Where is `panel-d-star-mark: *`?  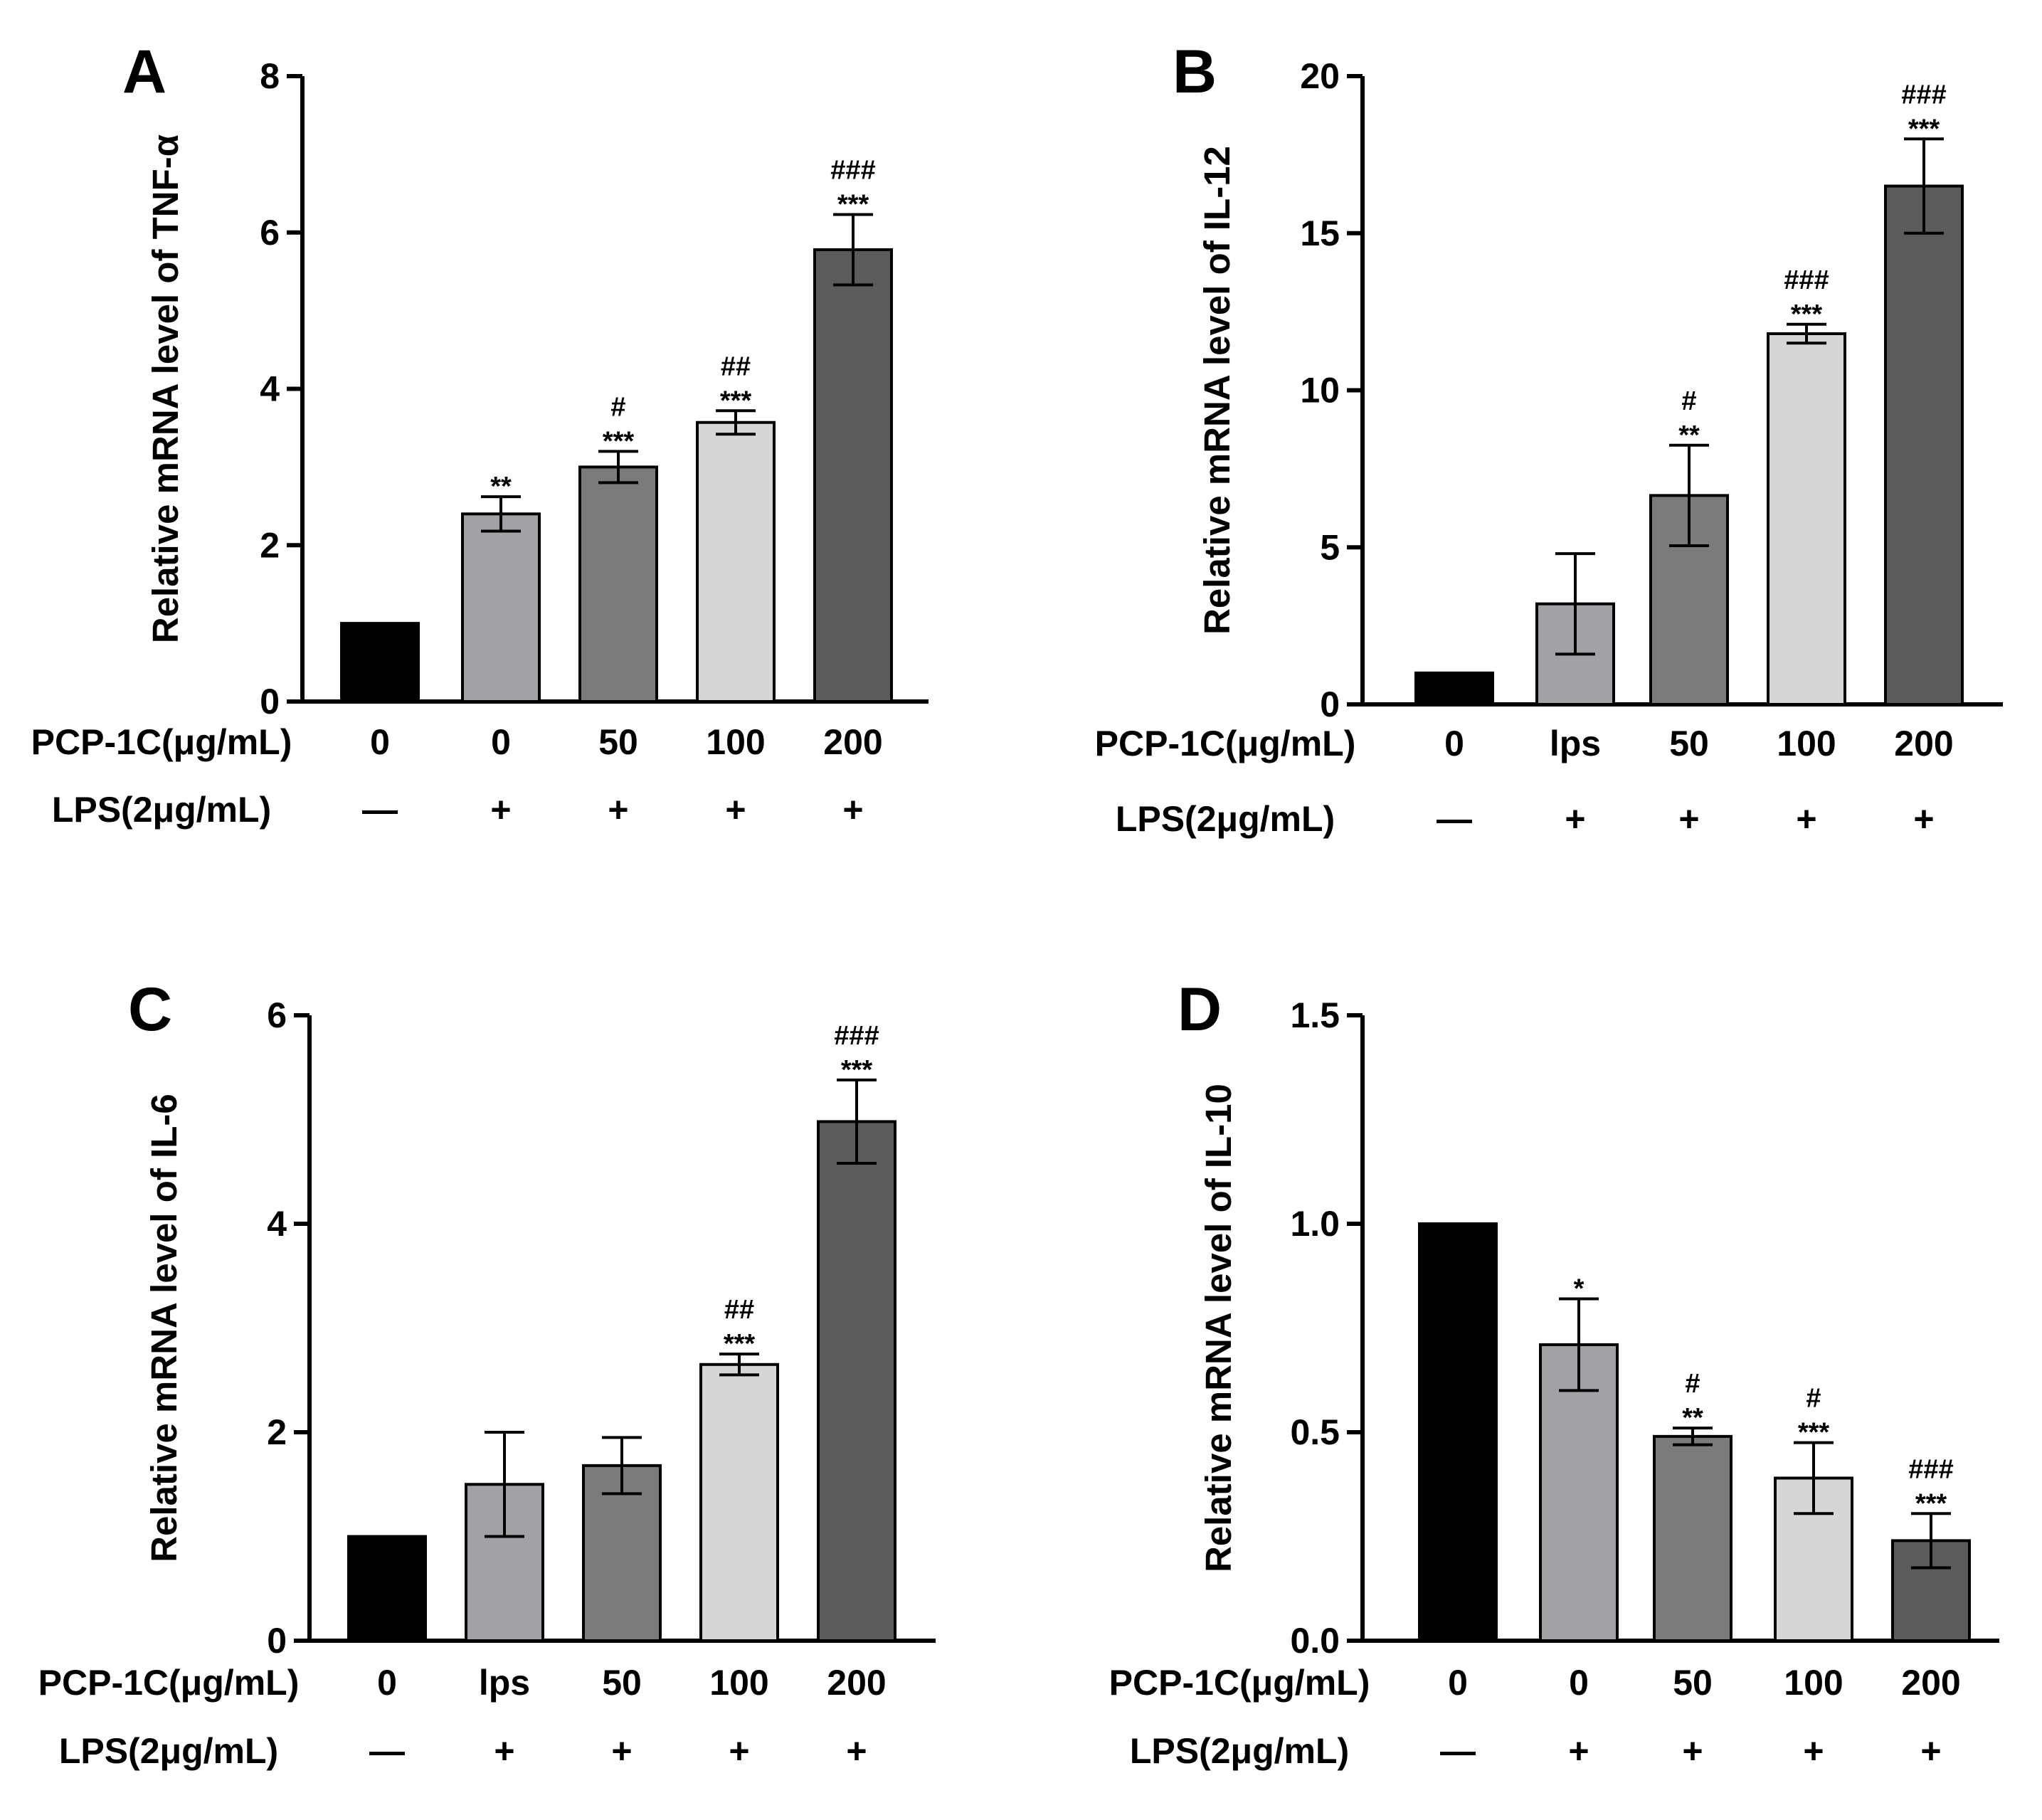
panel-d-star-mark: * is located at coordinates (1579, 1288).